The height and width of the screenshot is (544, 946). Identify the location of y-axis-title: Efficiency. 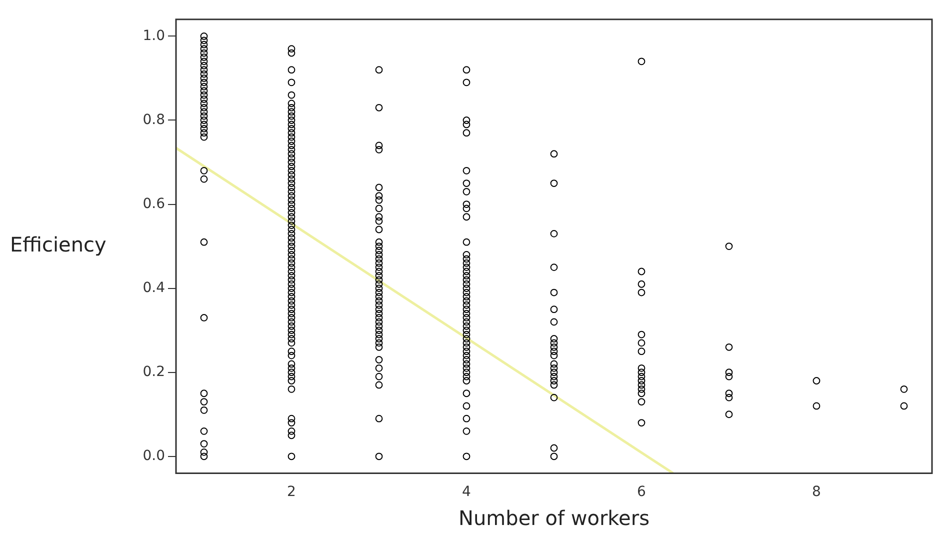
(58, 244).